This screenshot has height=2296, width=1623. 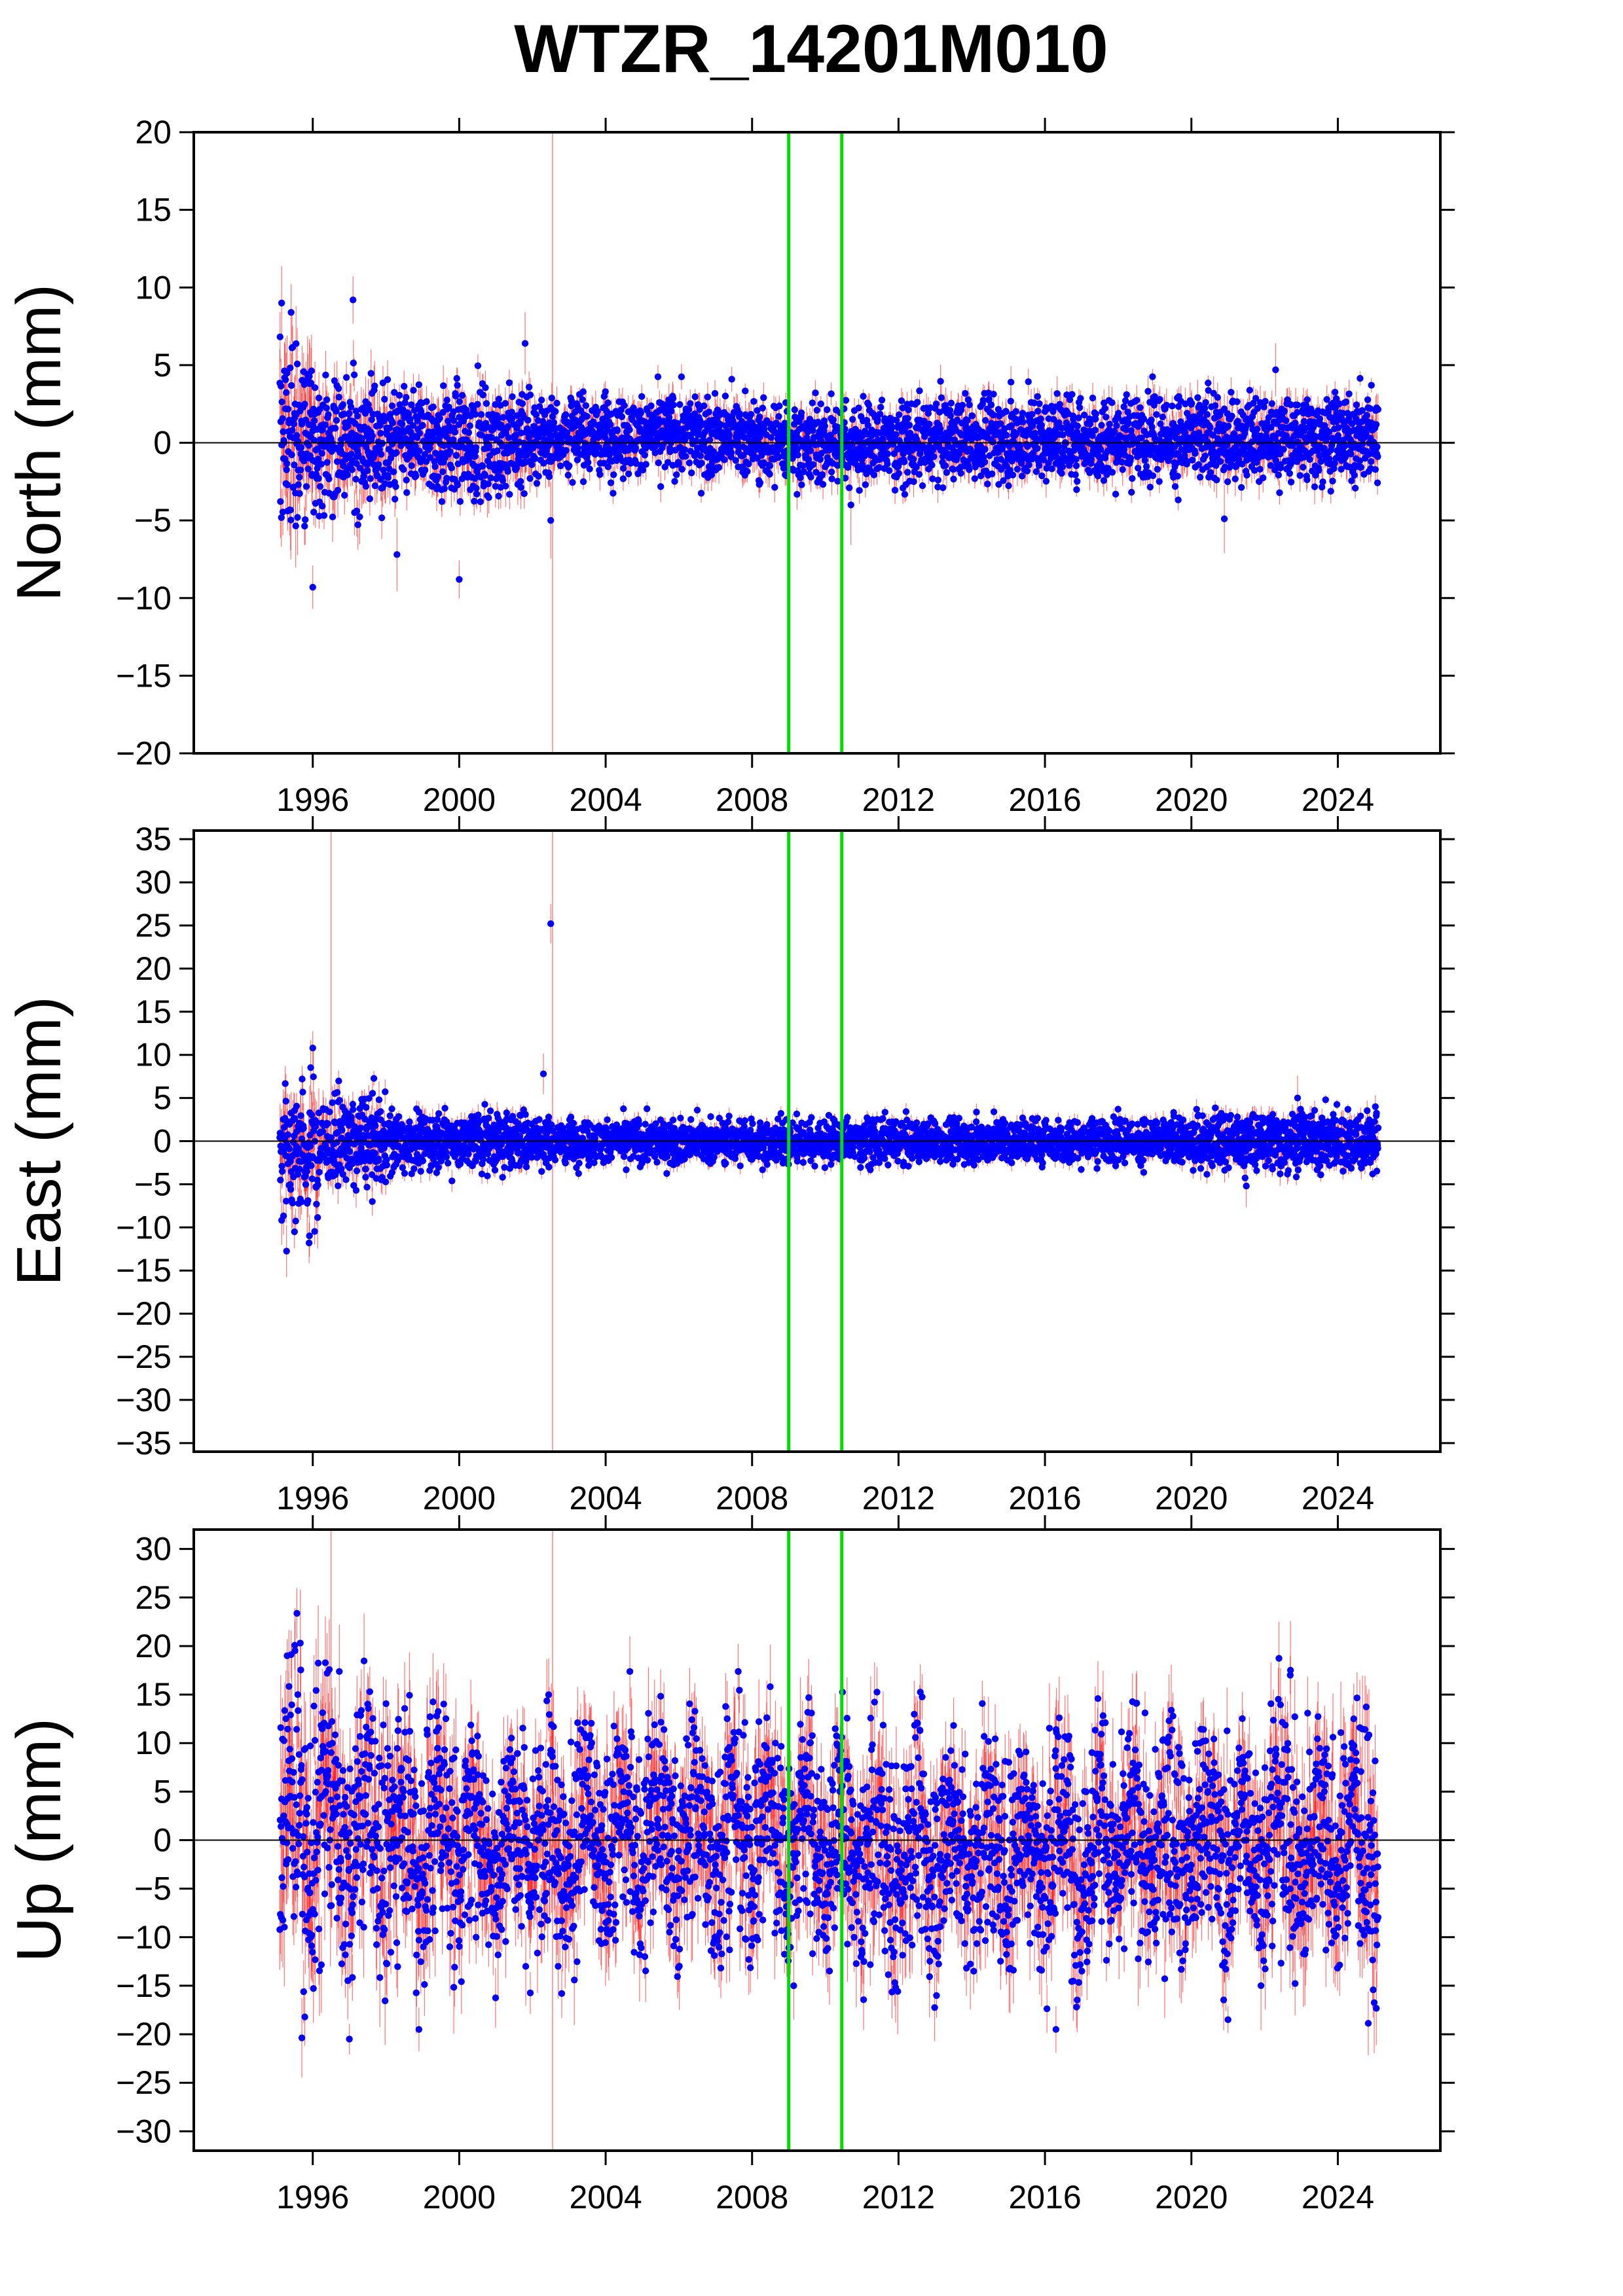 I want to click on north-ytick-label: −20, so click(x=144, y=753).